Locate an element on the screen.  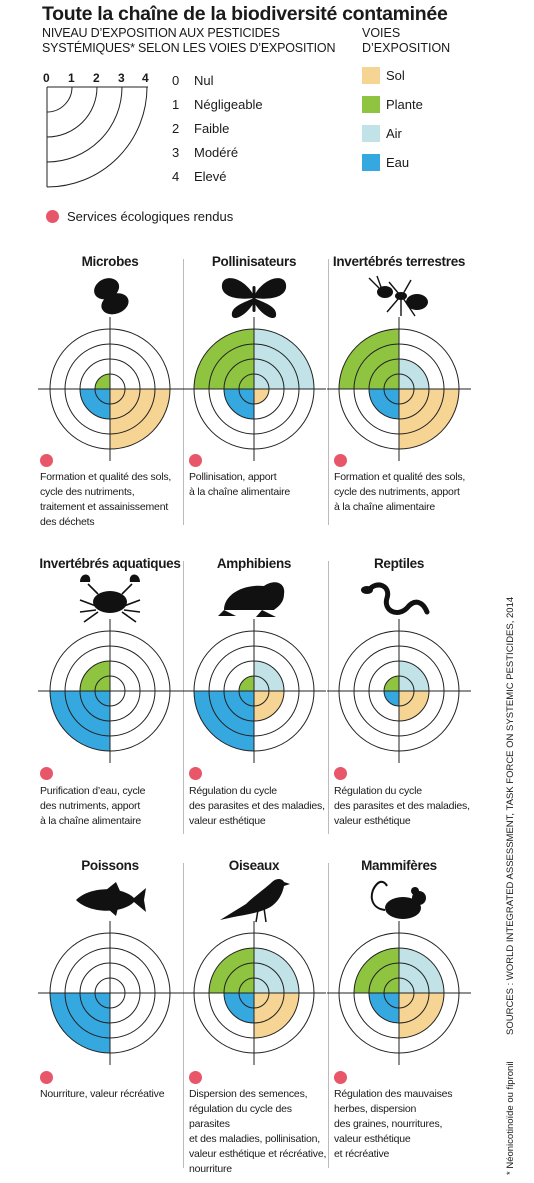
level-label: Elevé is located at coordinates (210, 176).